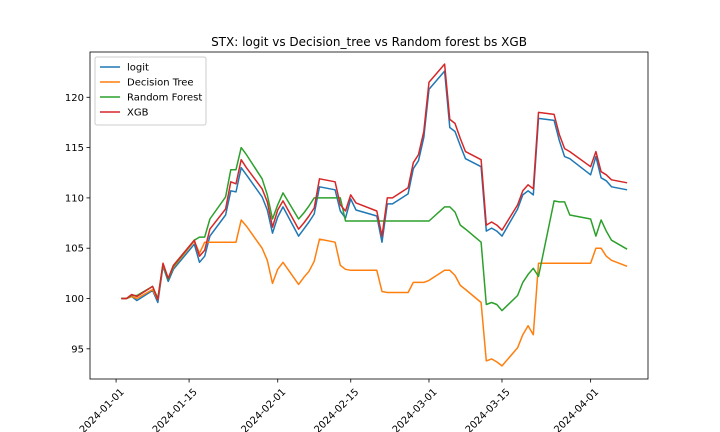  What do you see at coordinates (77, 349) in the screenshot?
I see `y-tick-label: 95` at bounding box center [77, 349].